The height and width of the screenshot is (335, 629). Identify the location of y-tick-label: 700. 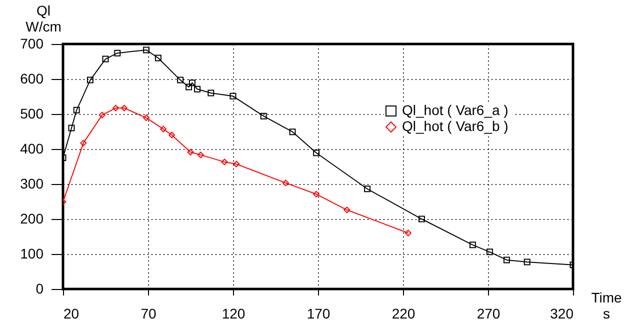
(32, 44).